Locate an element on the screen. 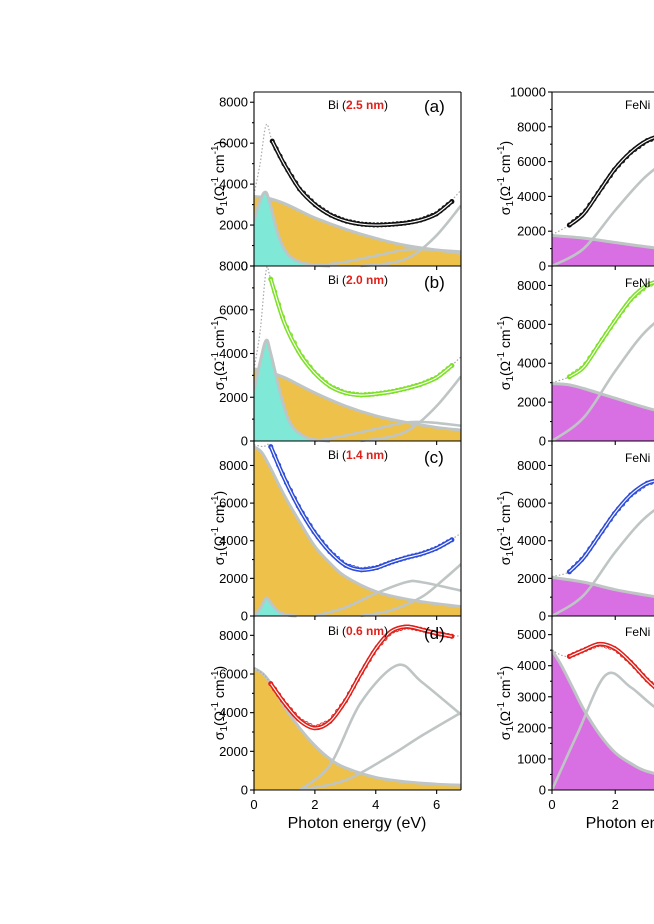 The height and width of the screenshot is (924, 654). drude-edge-c is located at coordinates (357, 527).